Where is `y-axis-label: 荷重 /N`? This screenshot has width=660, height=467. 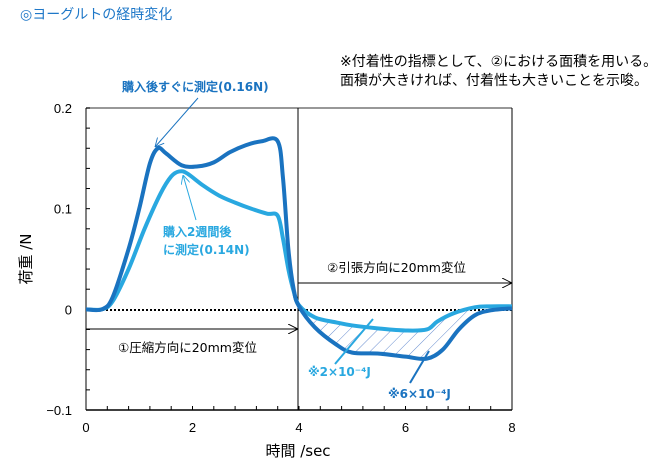 y-axis-label: 荷重 /N is located at coordinates (26, 258).